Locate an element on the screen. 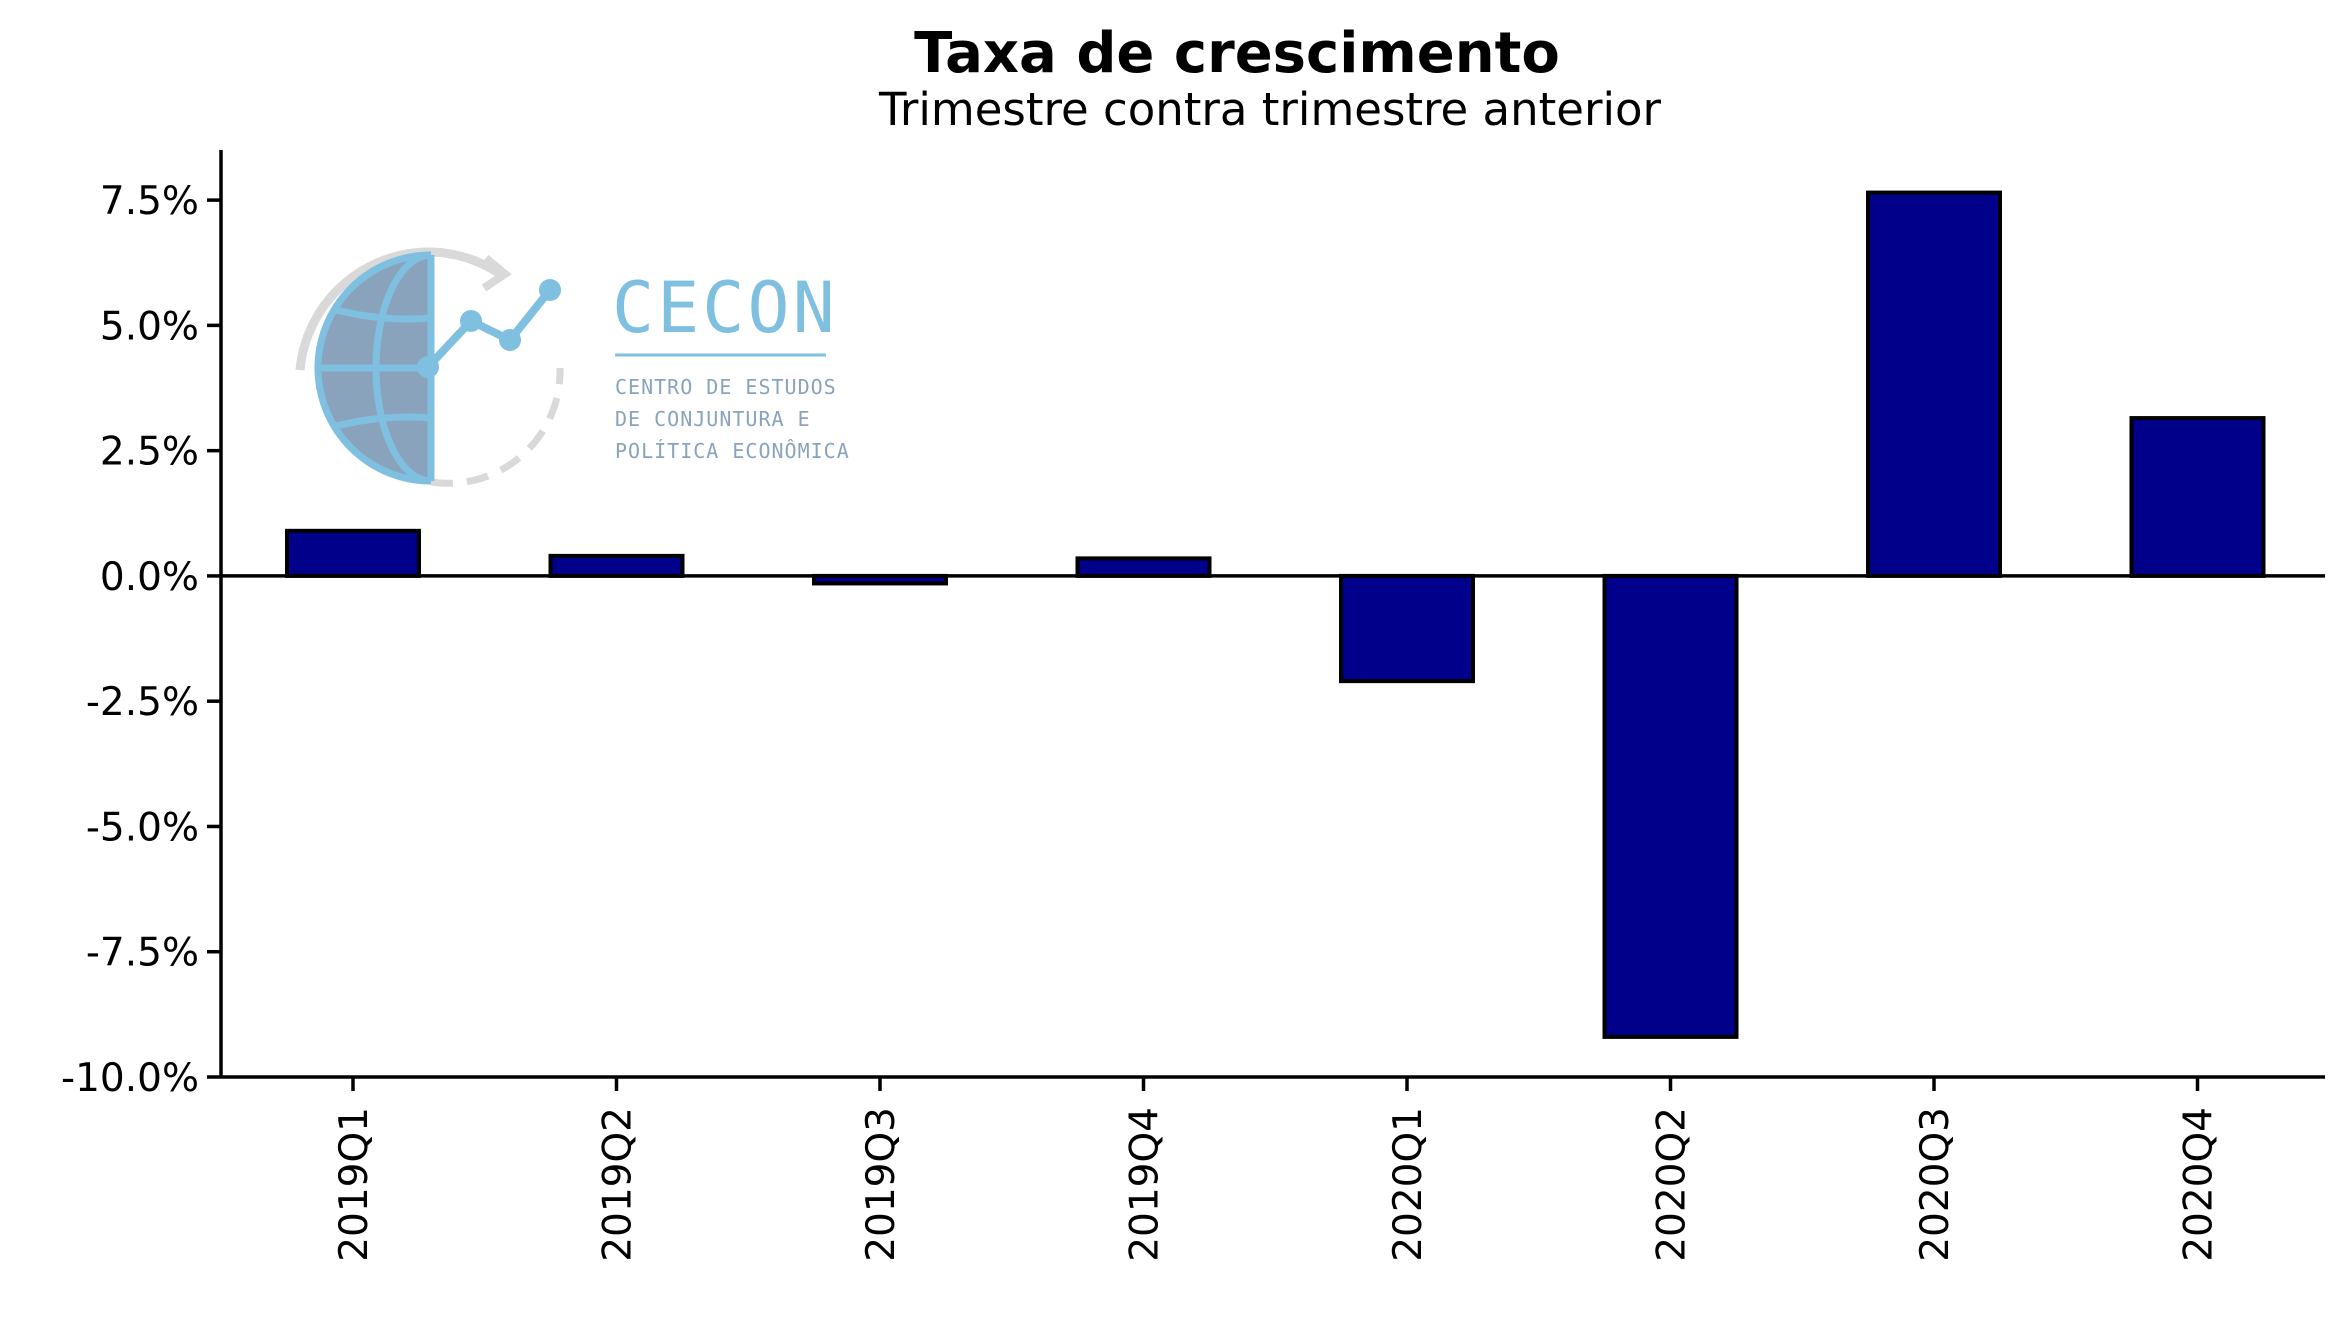 The width and height of the screenshot is (2342, 1317). y-tick-label: -7.5% is located at coordinates (142, 953).